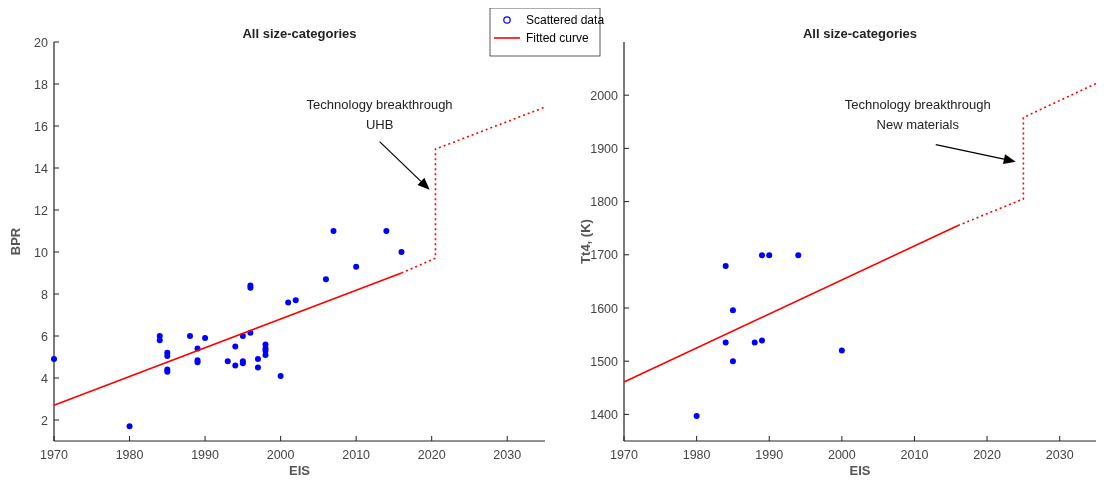 This screenshot has height=491, width=1106. What do you see at coordinates (15, 241) in the screenshot?
I see `y-axis-title: BPR` at bounding box center [15, 241].